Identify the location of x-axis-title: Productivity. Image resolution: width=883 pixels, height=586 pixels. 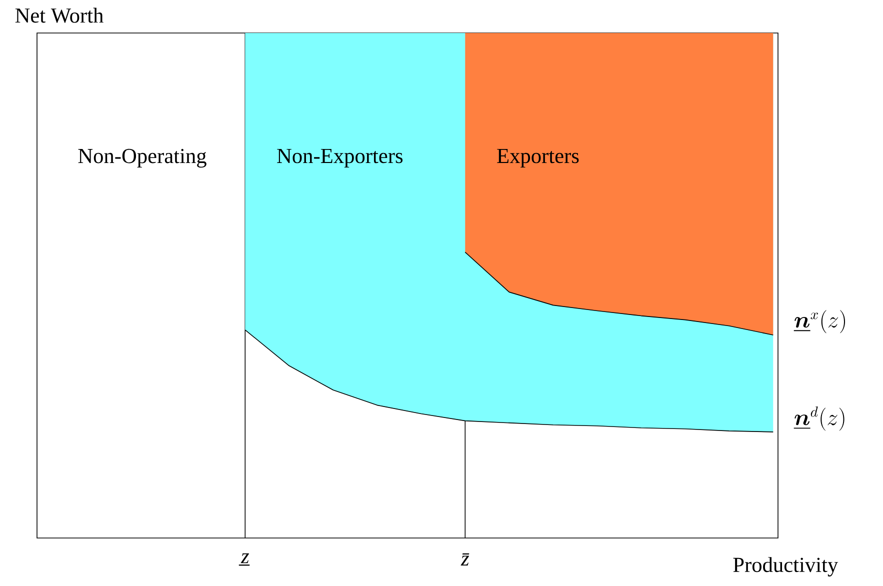
(785, 566).